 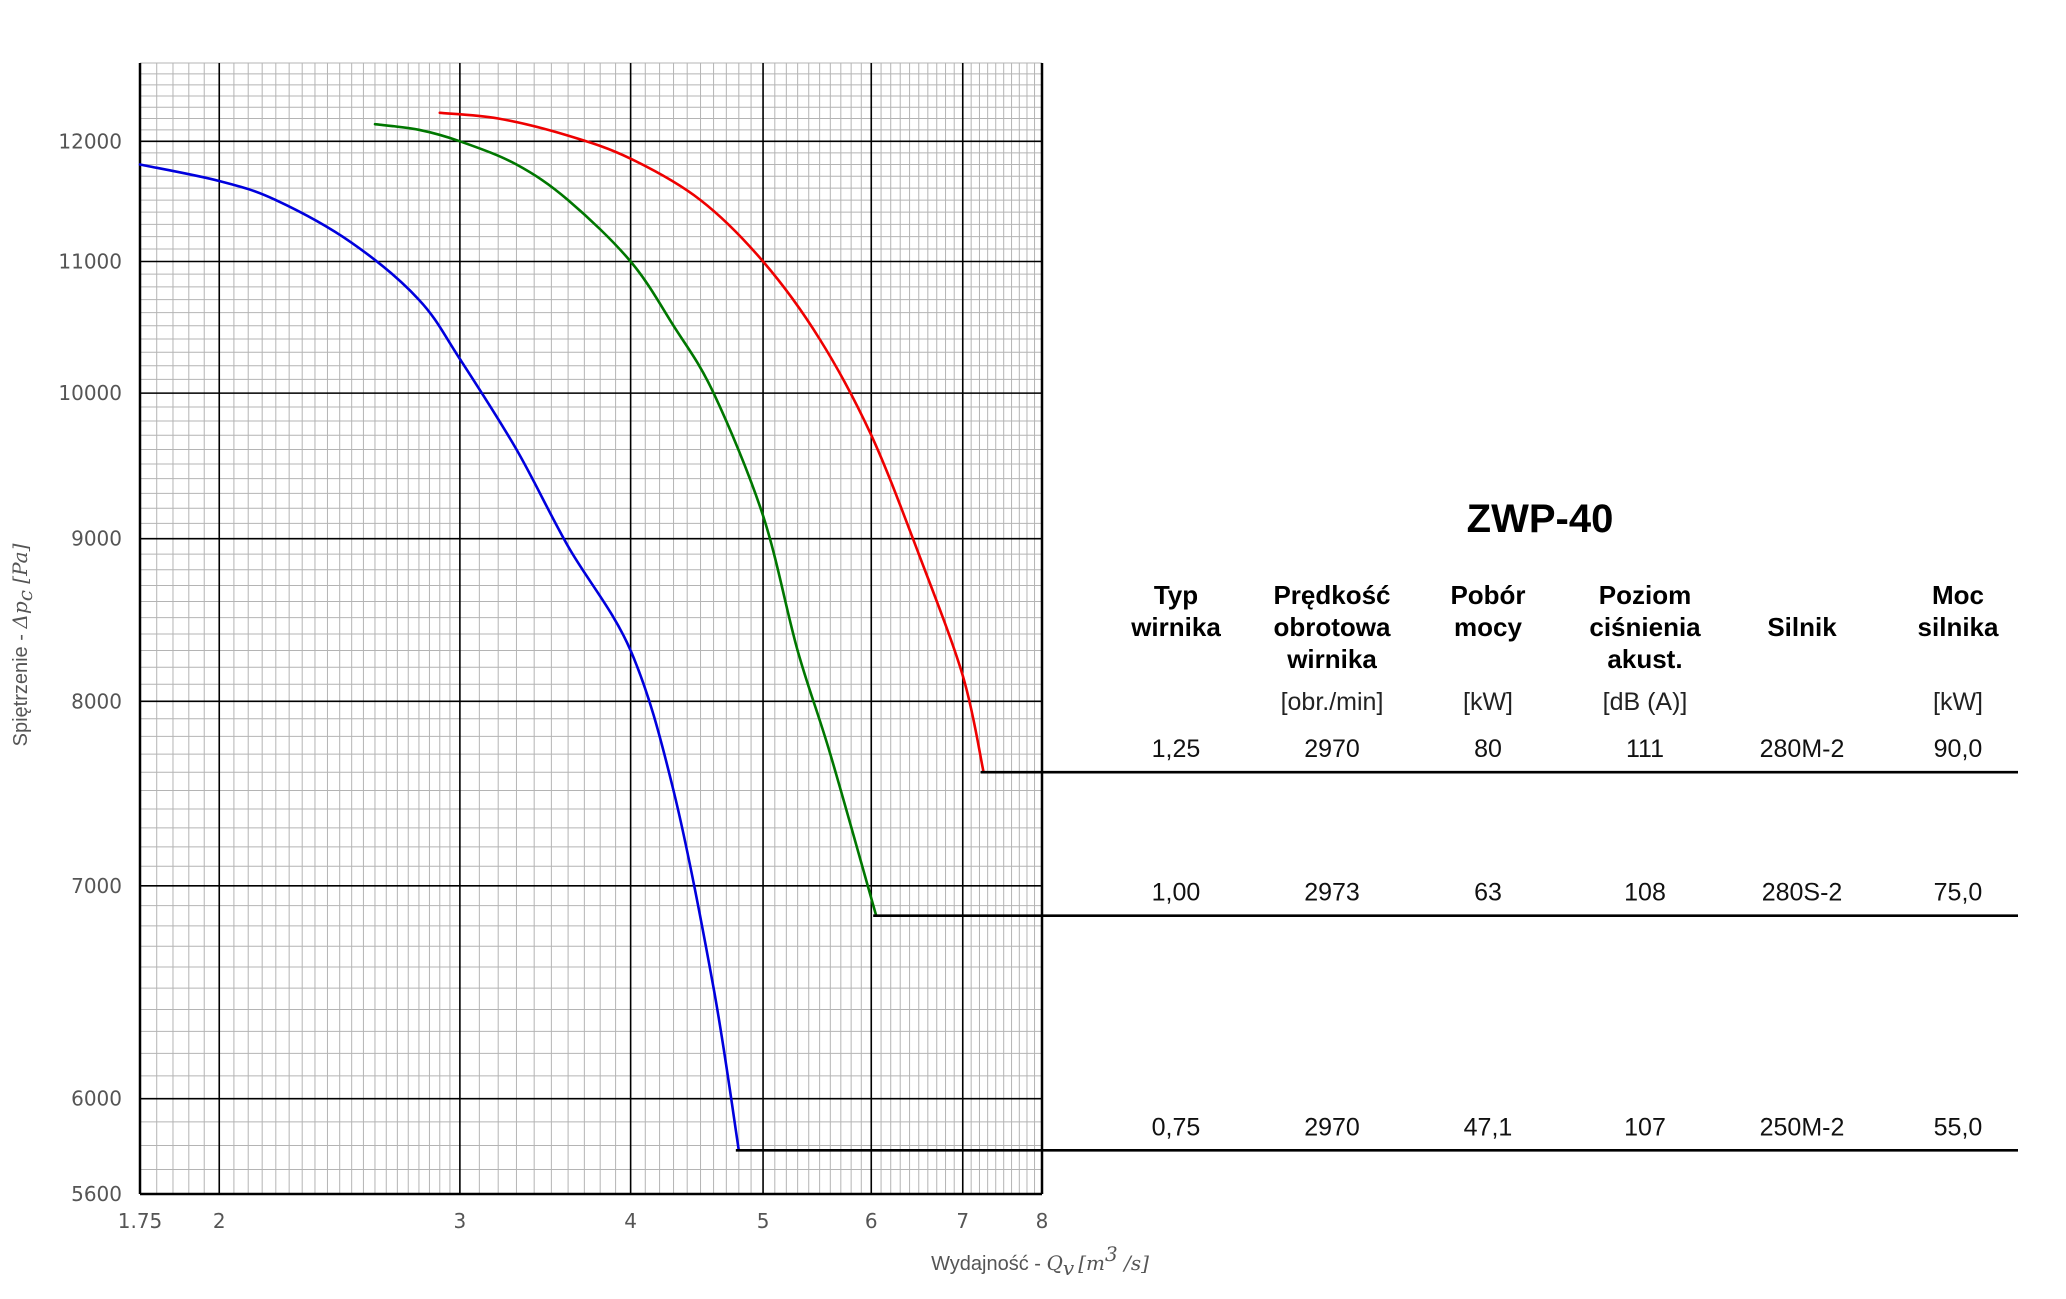 What do you see at coordinates (1176, 893) in the screenshot?
I see `table-cell: 1,00` at bounding box center [1176, 893].